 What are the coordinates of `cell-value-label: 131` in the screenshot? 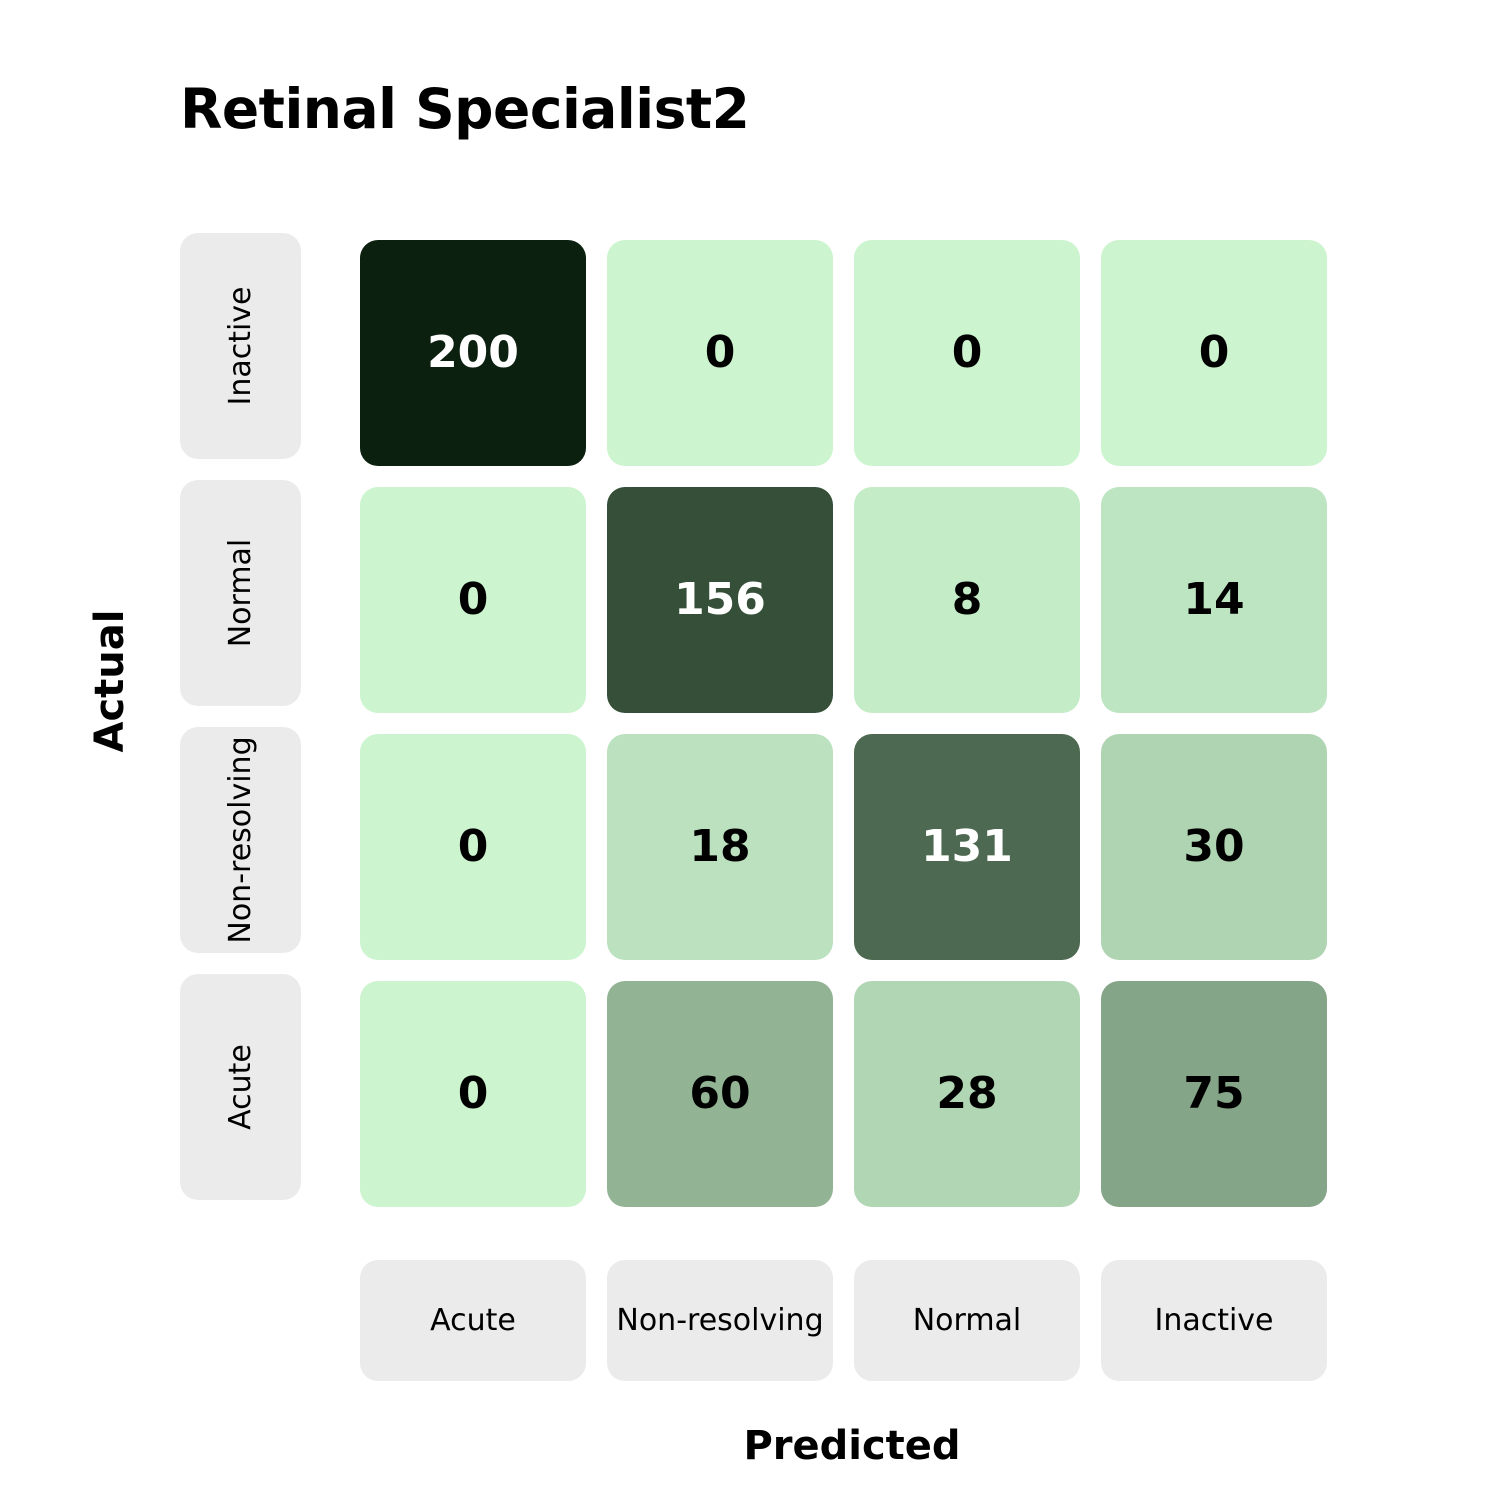 It's located at (967, 846).